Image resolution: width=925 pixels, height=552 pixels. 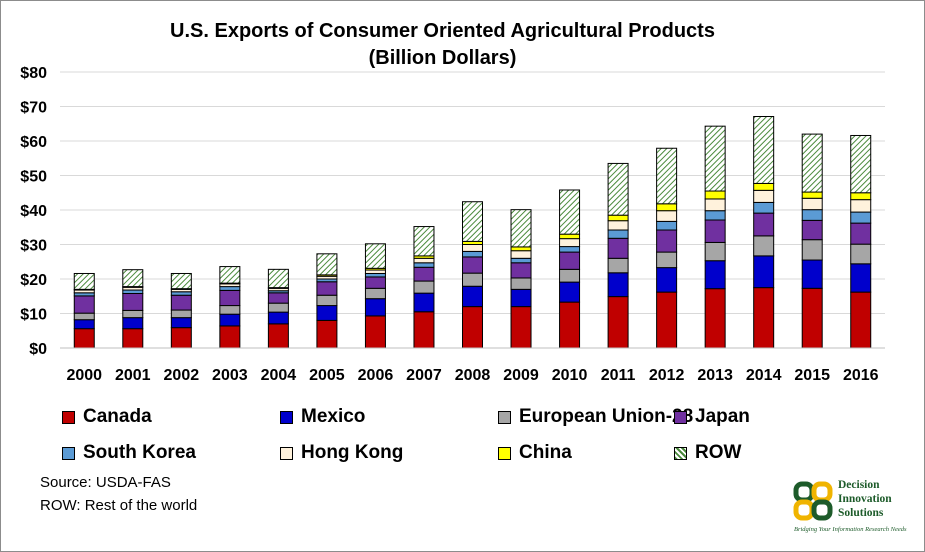 I want to click on legend-item-japan: Japan, so click(x=712, y=417).